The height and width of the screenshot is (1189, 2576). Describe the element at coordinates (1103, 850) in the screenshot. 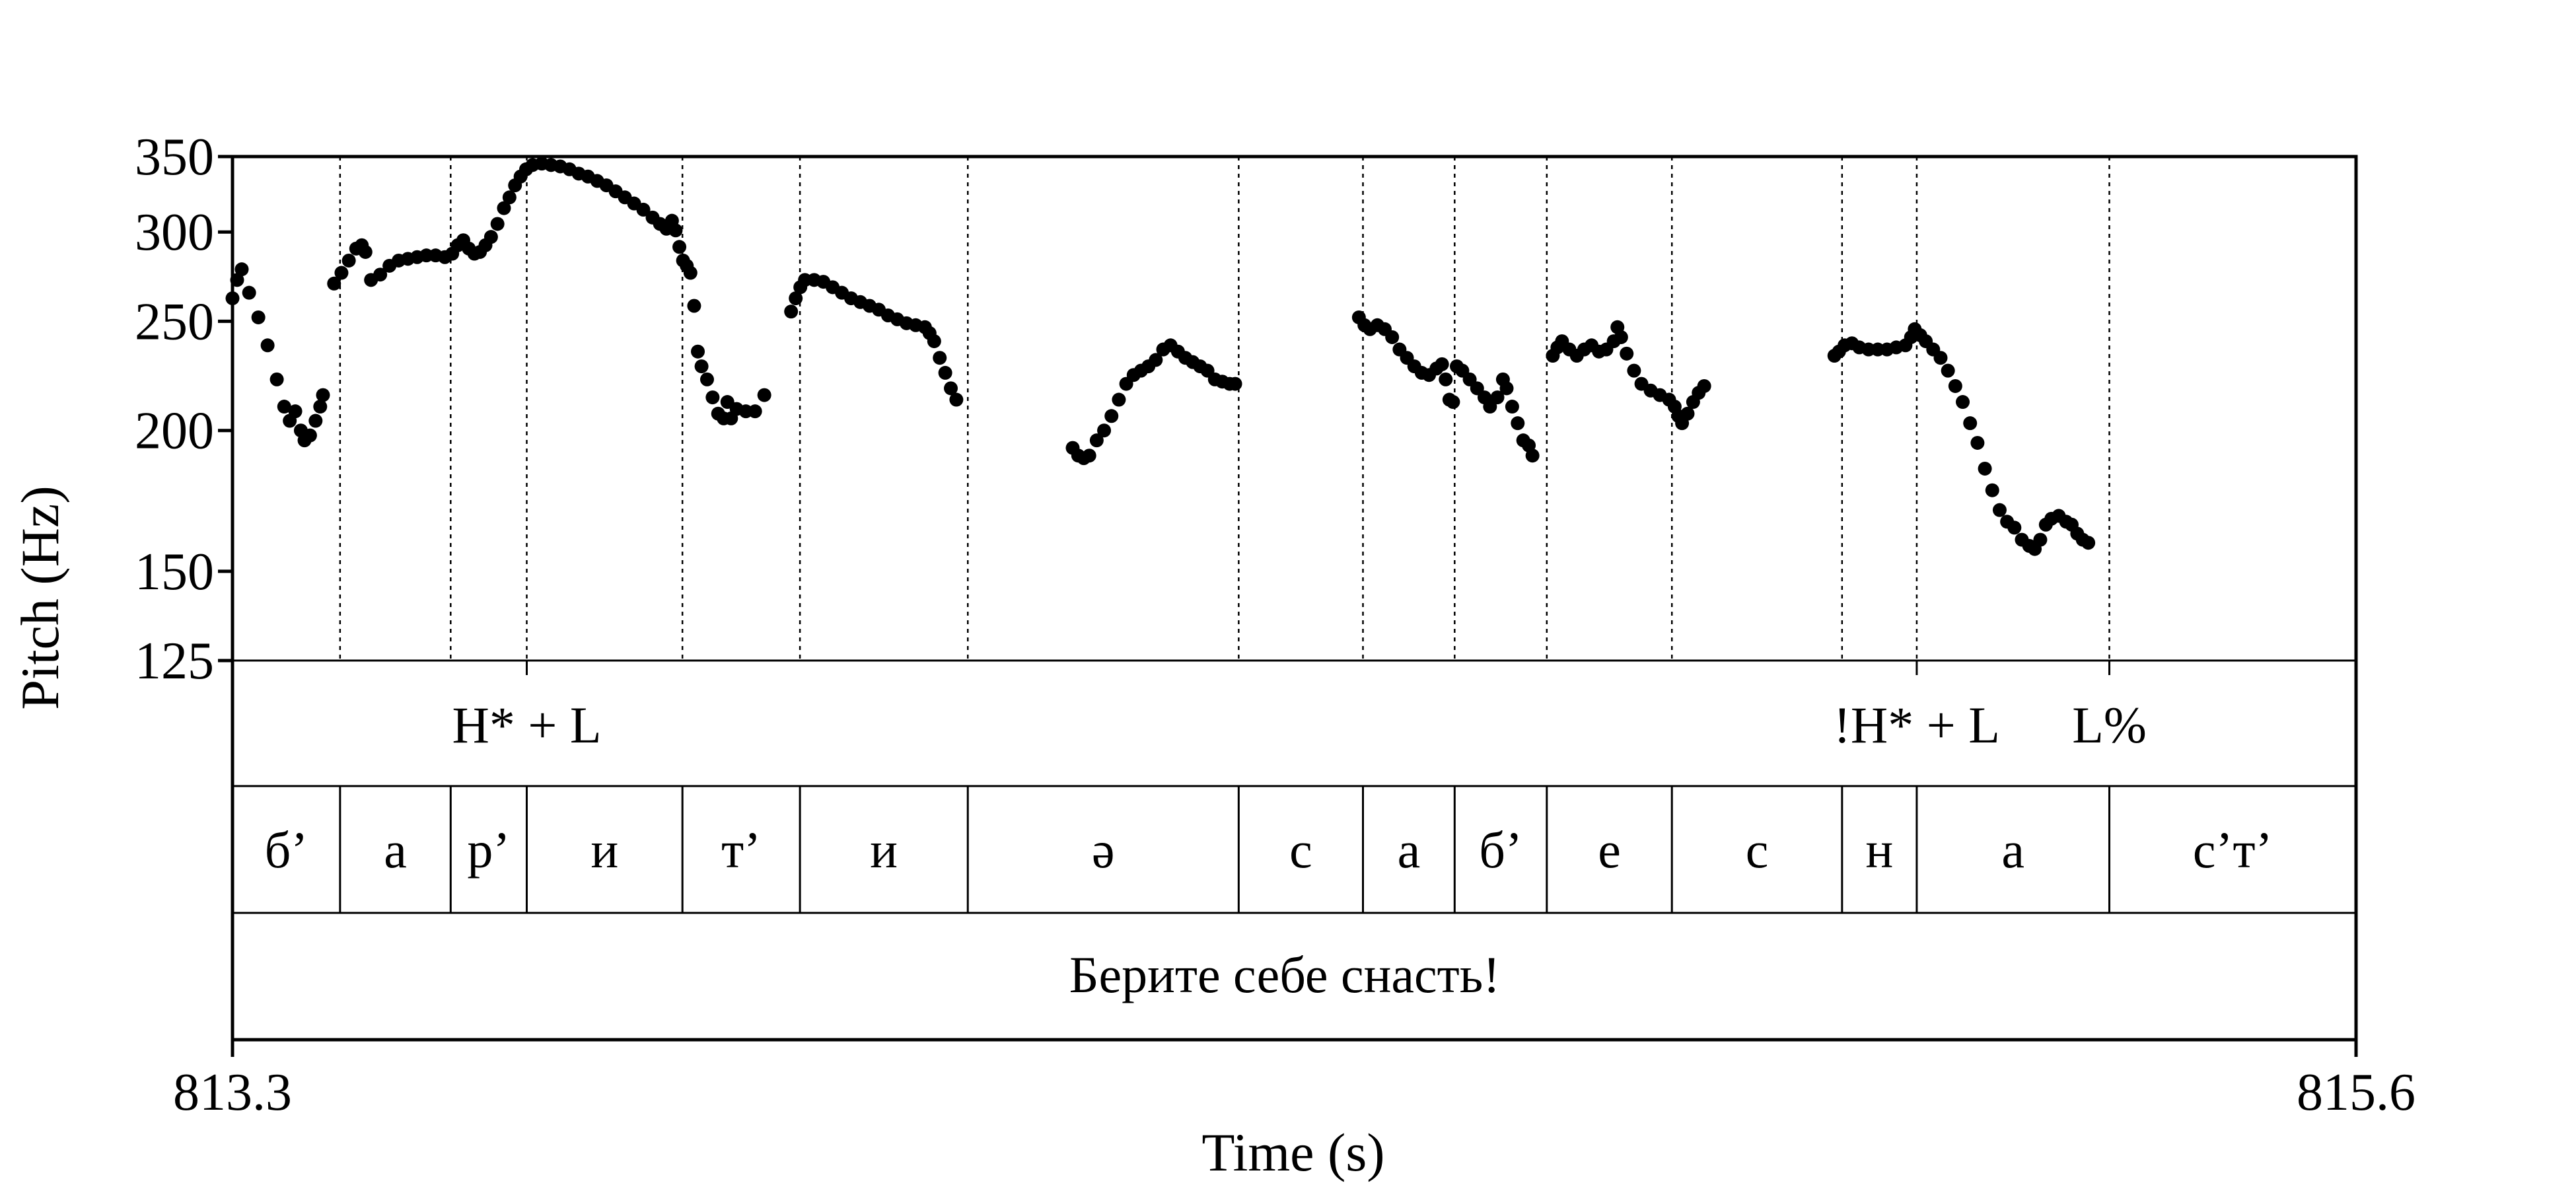

I see `segment-label-6: ә` at that location.